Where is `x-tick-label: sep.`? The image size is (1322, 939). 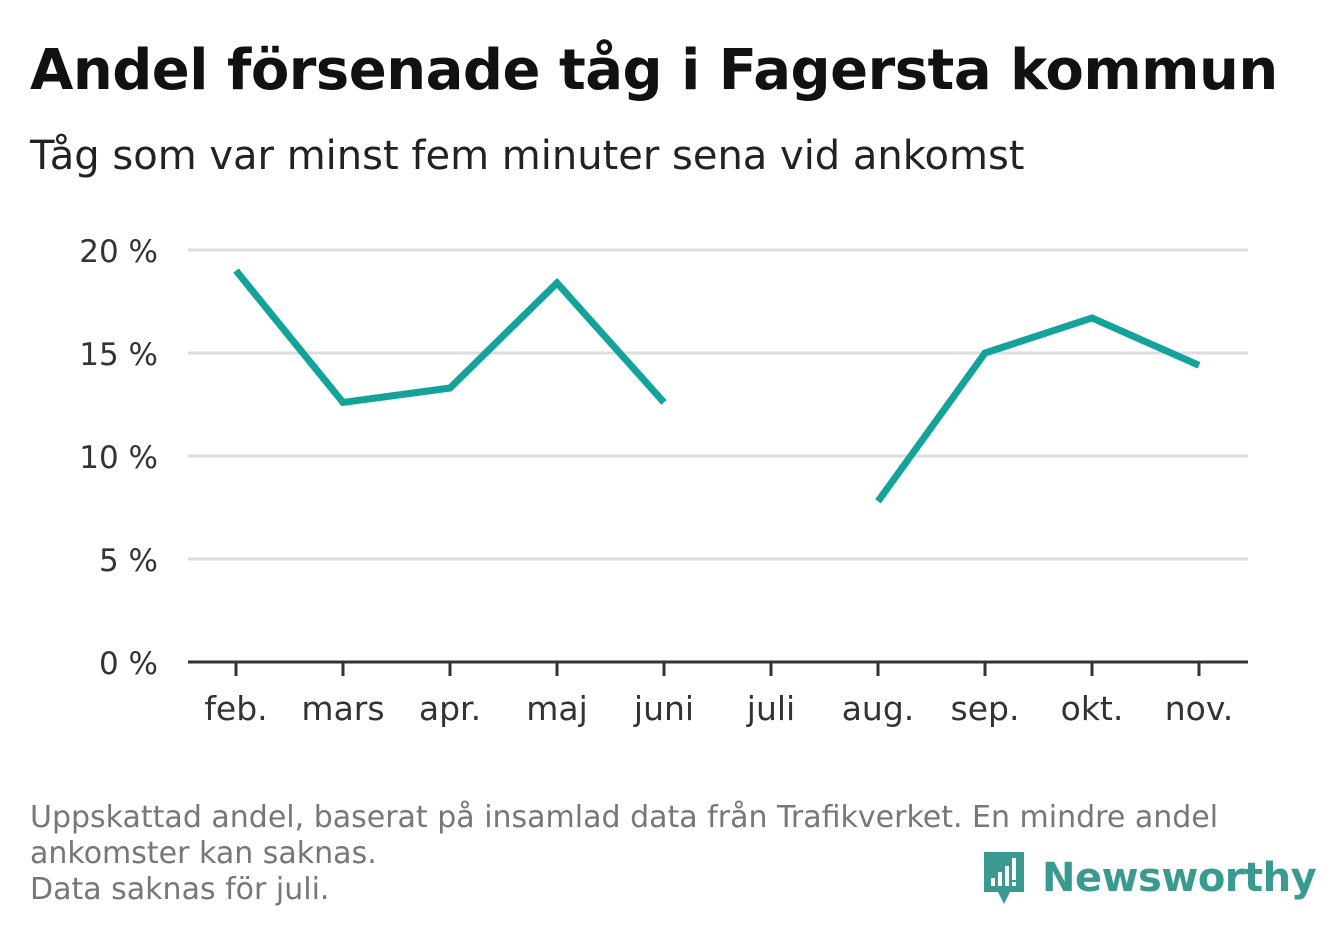 x-tick-label: sep. is located at coordinates (985, 708).